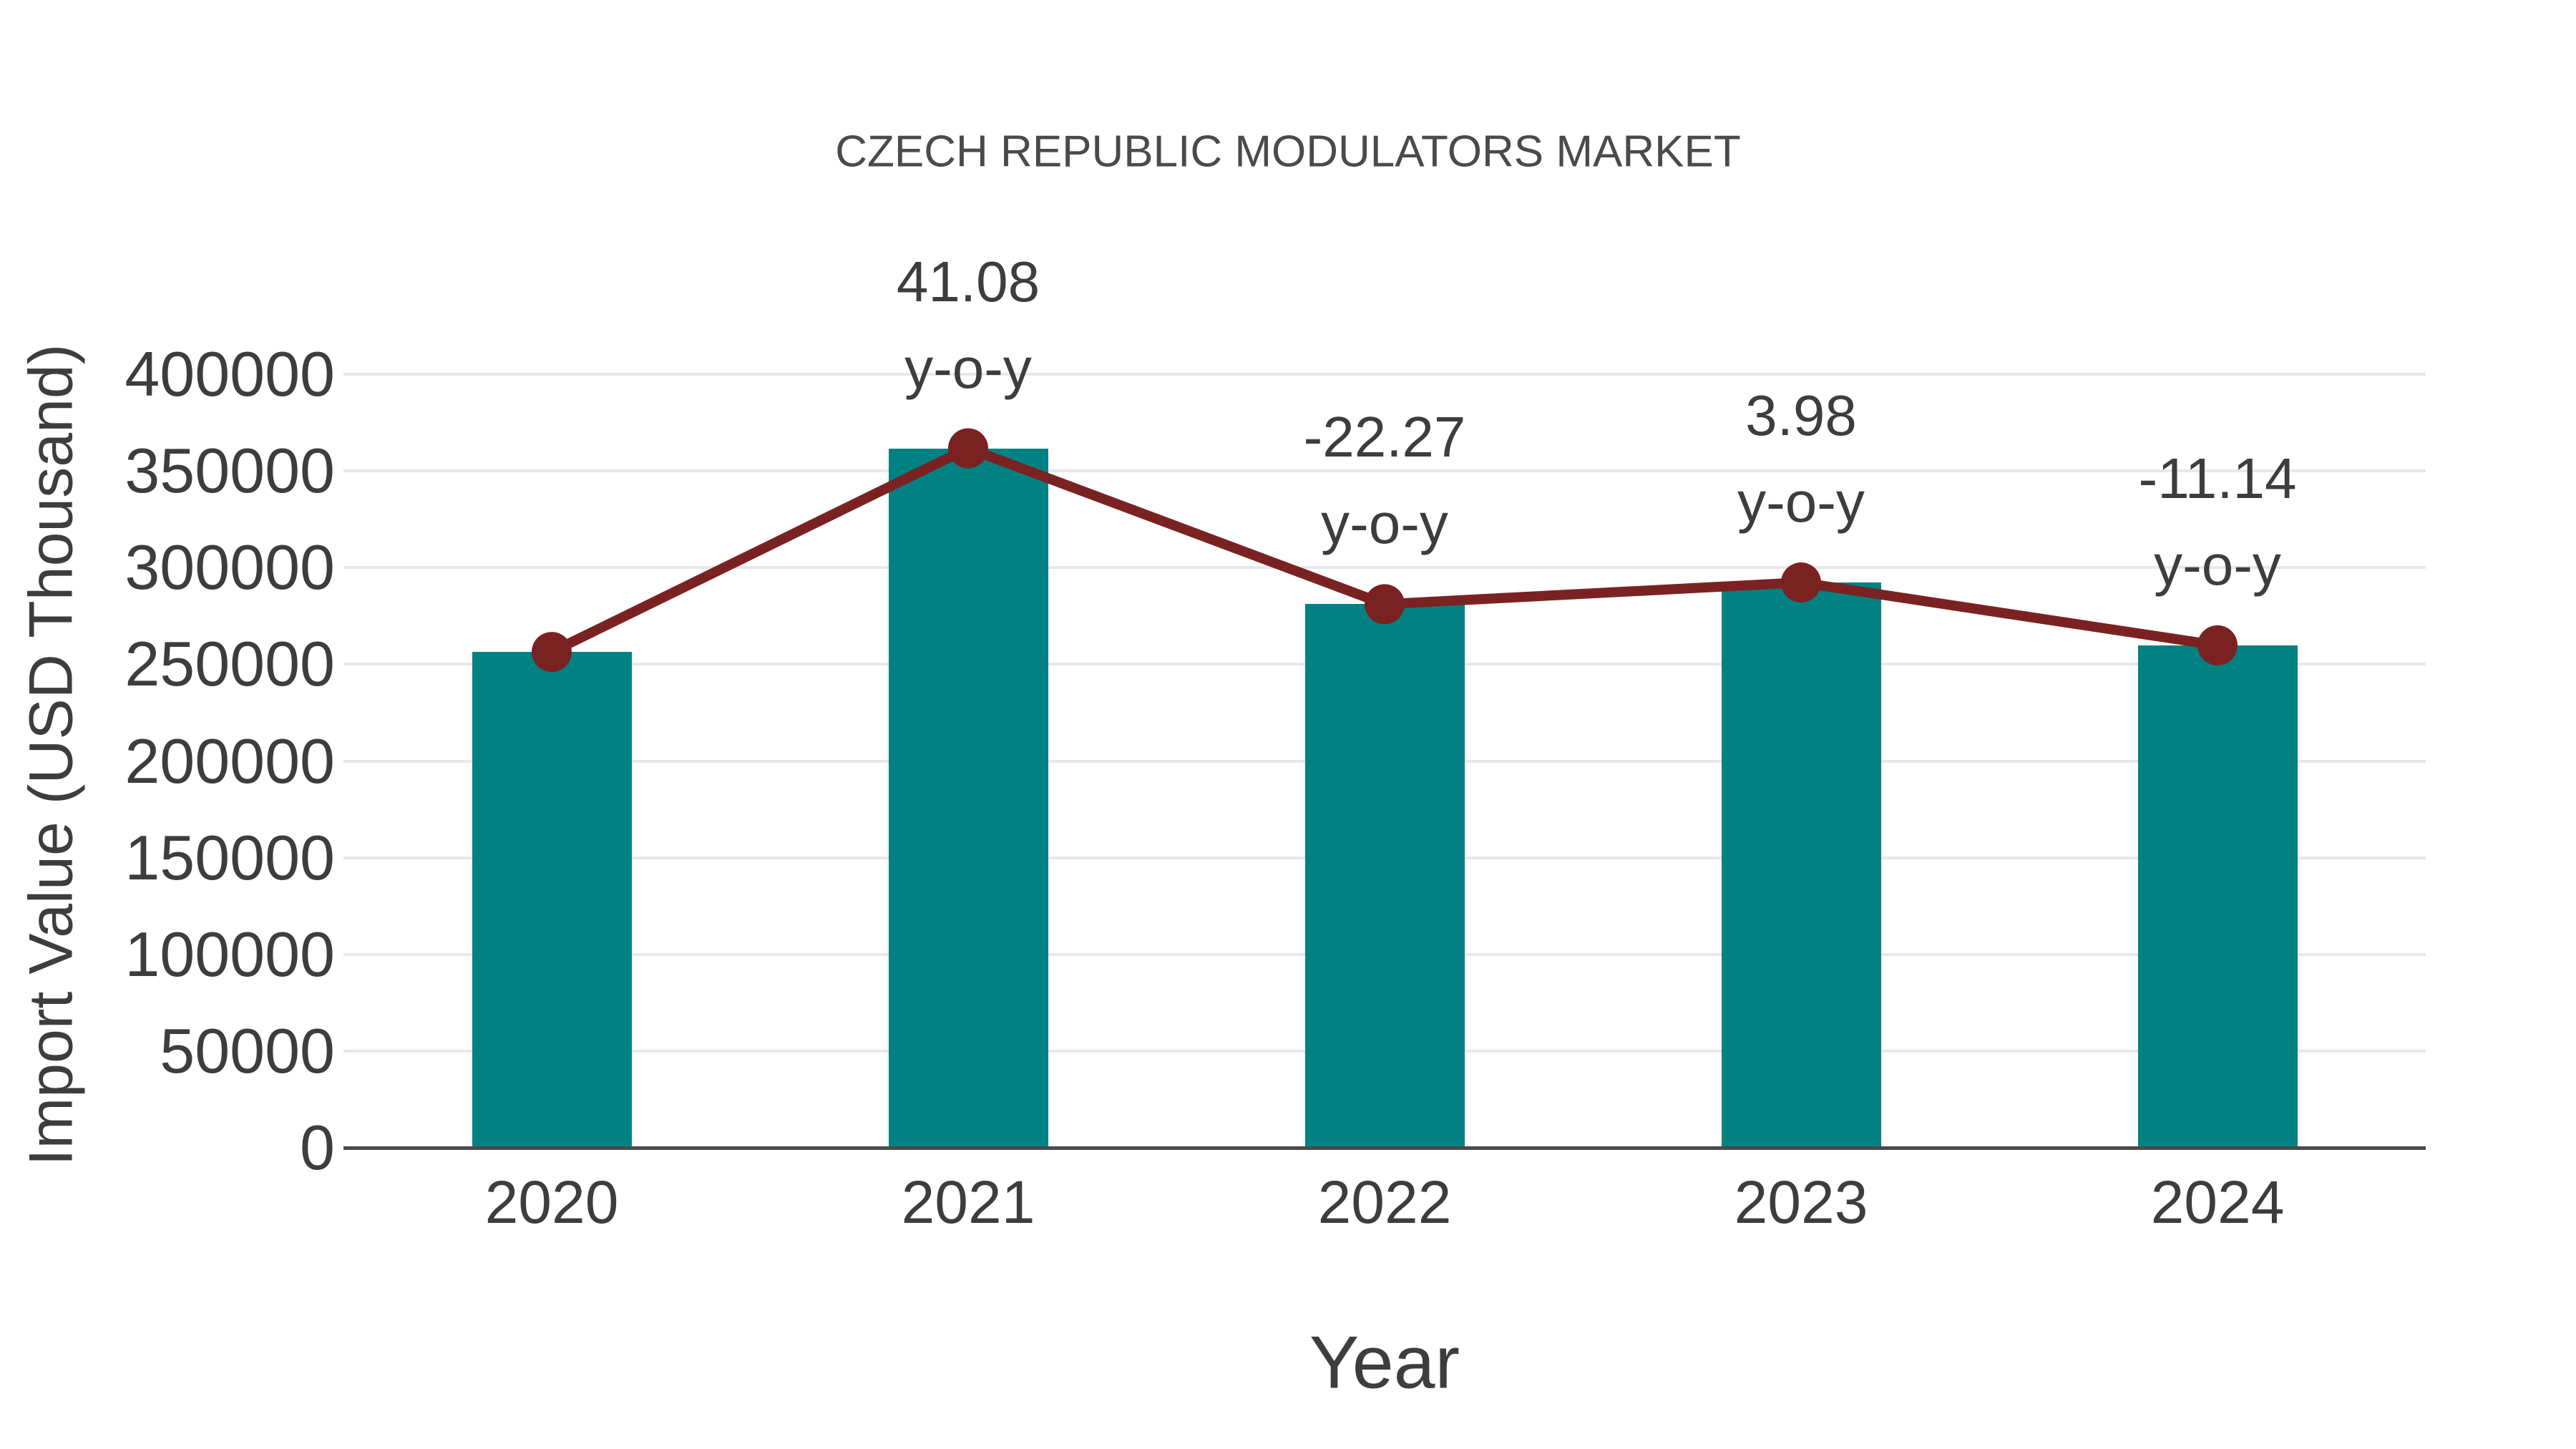 Image resolution: width=2576 pixels, height=1449 pixels. Describe the element at coordinates (552, 900) in the screenshot. I see `bar-2020` at that location.